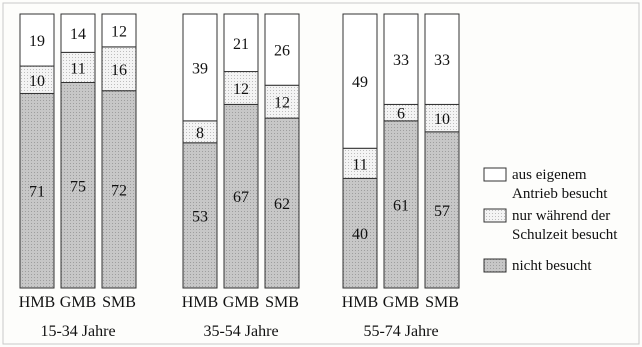 This screenshot has width=642, height=347. I want to click on data-label: 49, so click(360, 82).